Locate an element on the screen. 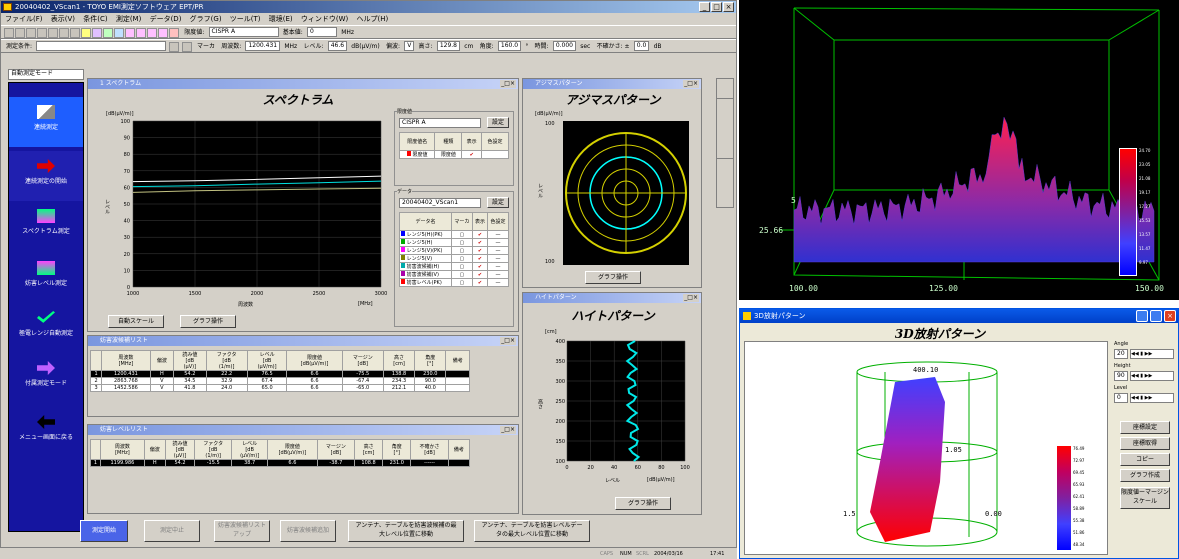 Image resolution: width=1179 pixels, height=559 pixels. marker-toggle-icon is located at coordinates (186, 47).